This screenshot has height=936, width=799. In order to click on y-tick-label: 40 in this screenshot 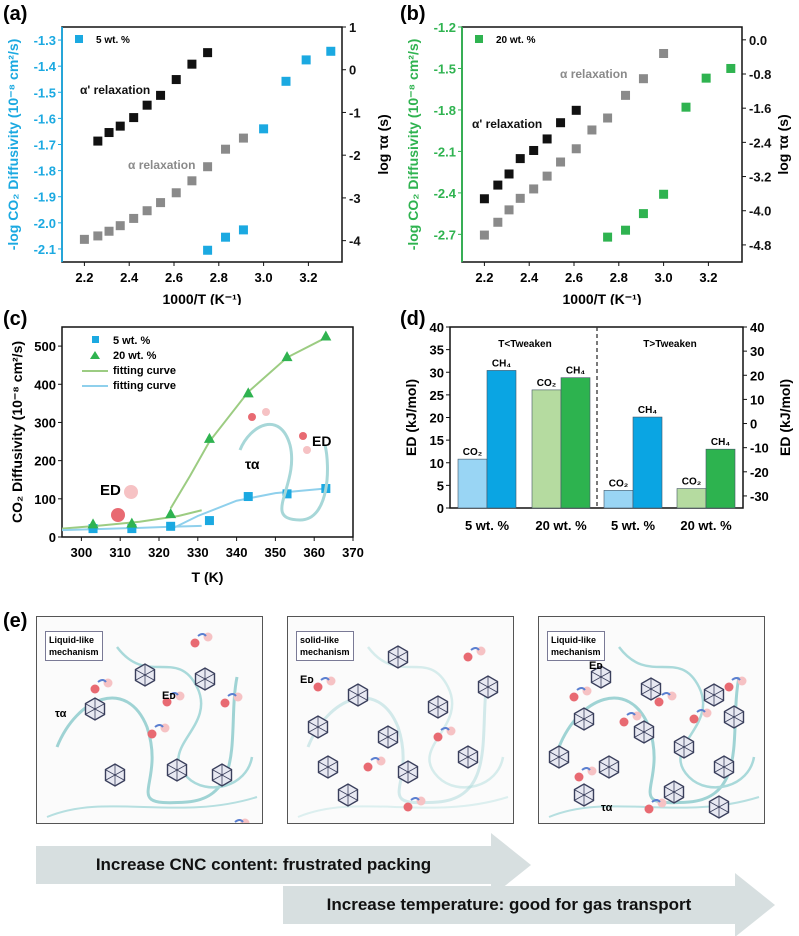, I will do `click(437, 327)`.